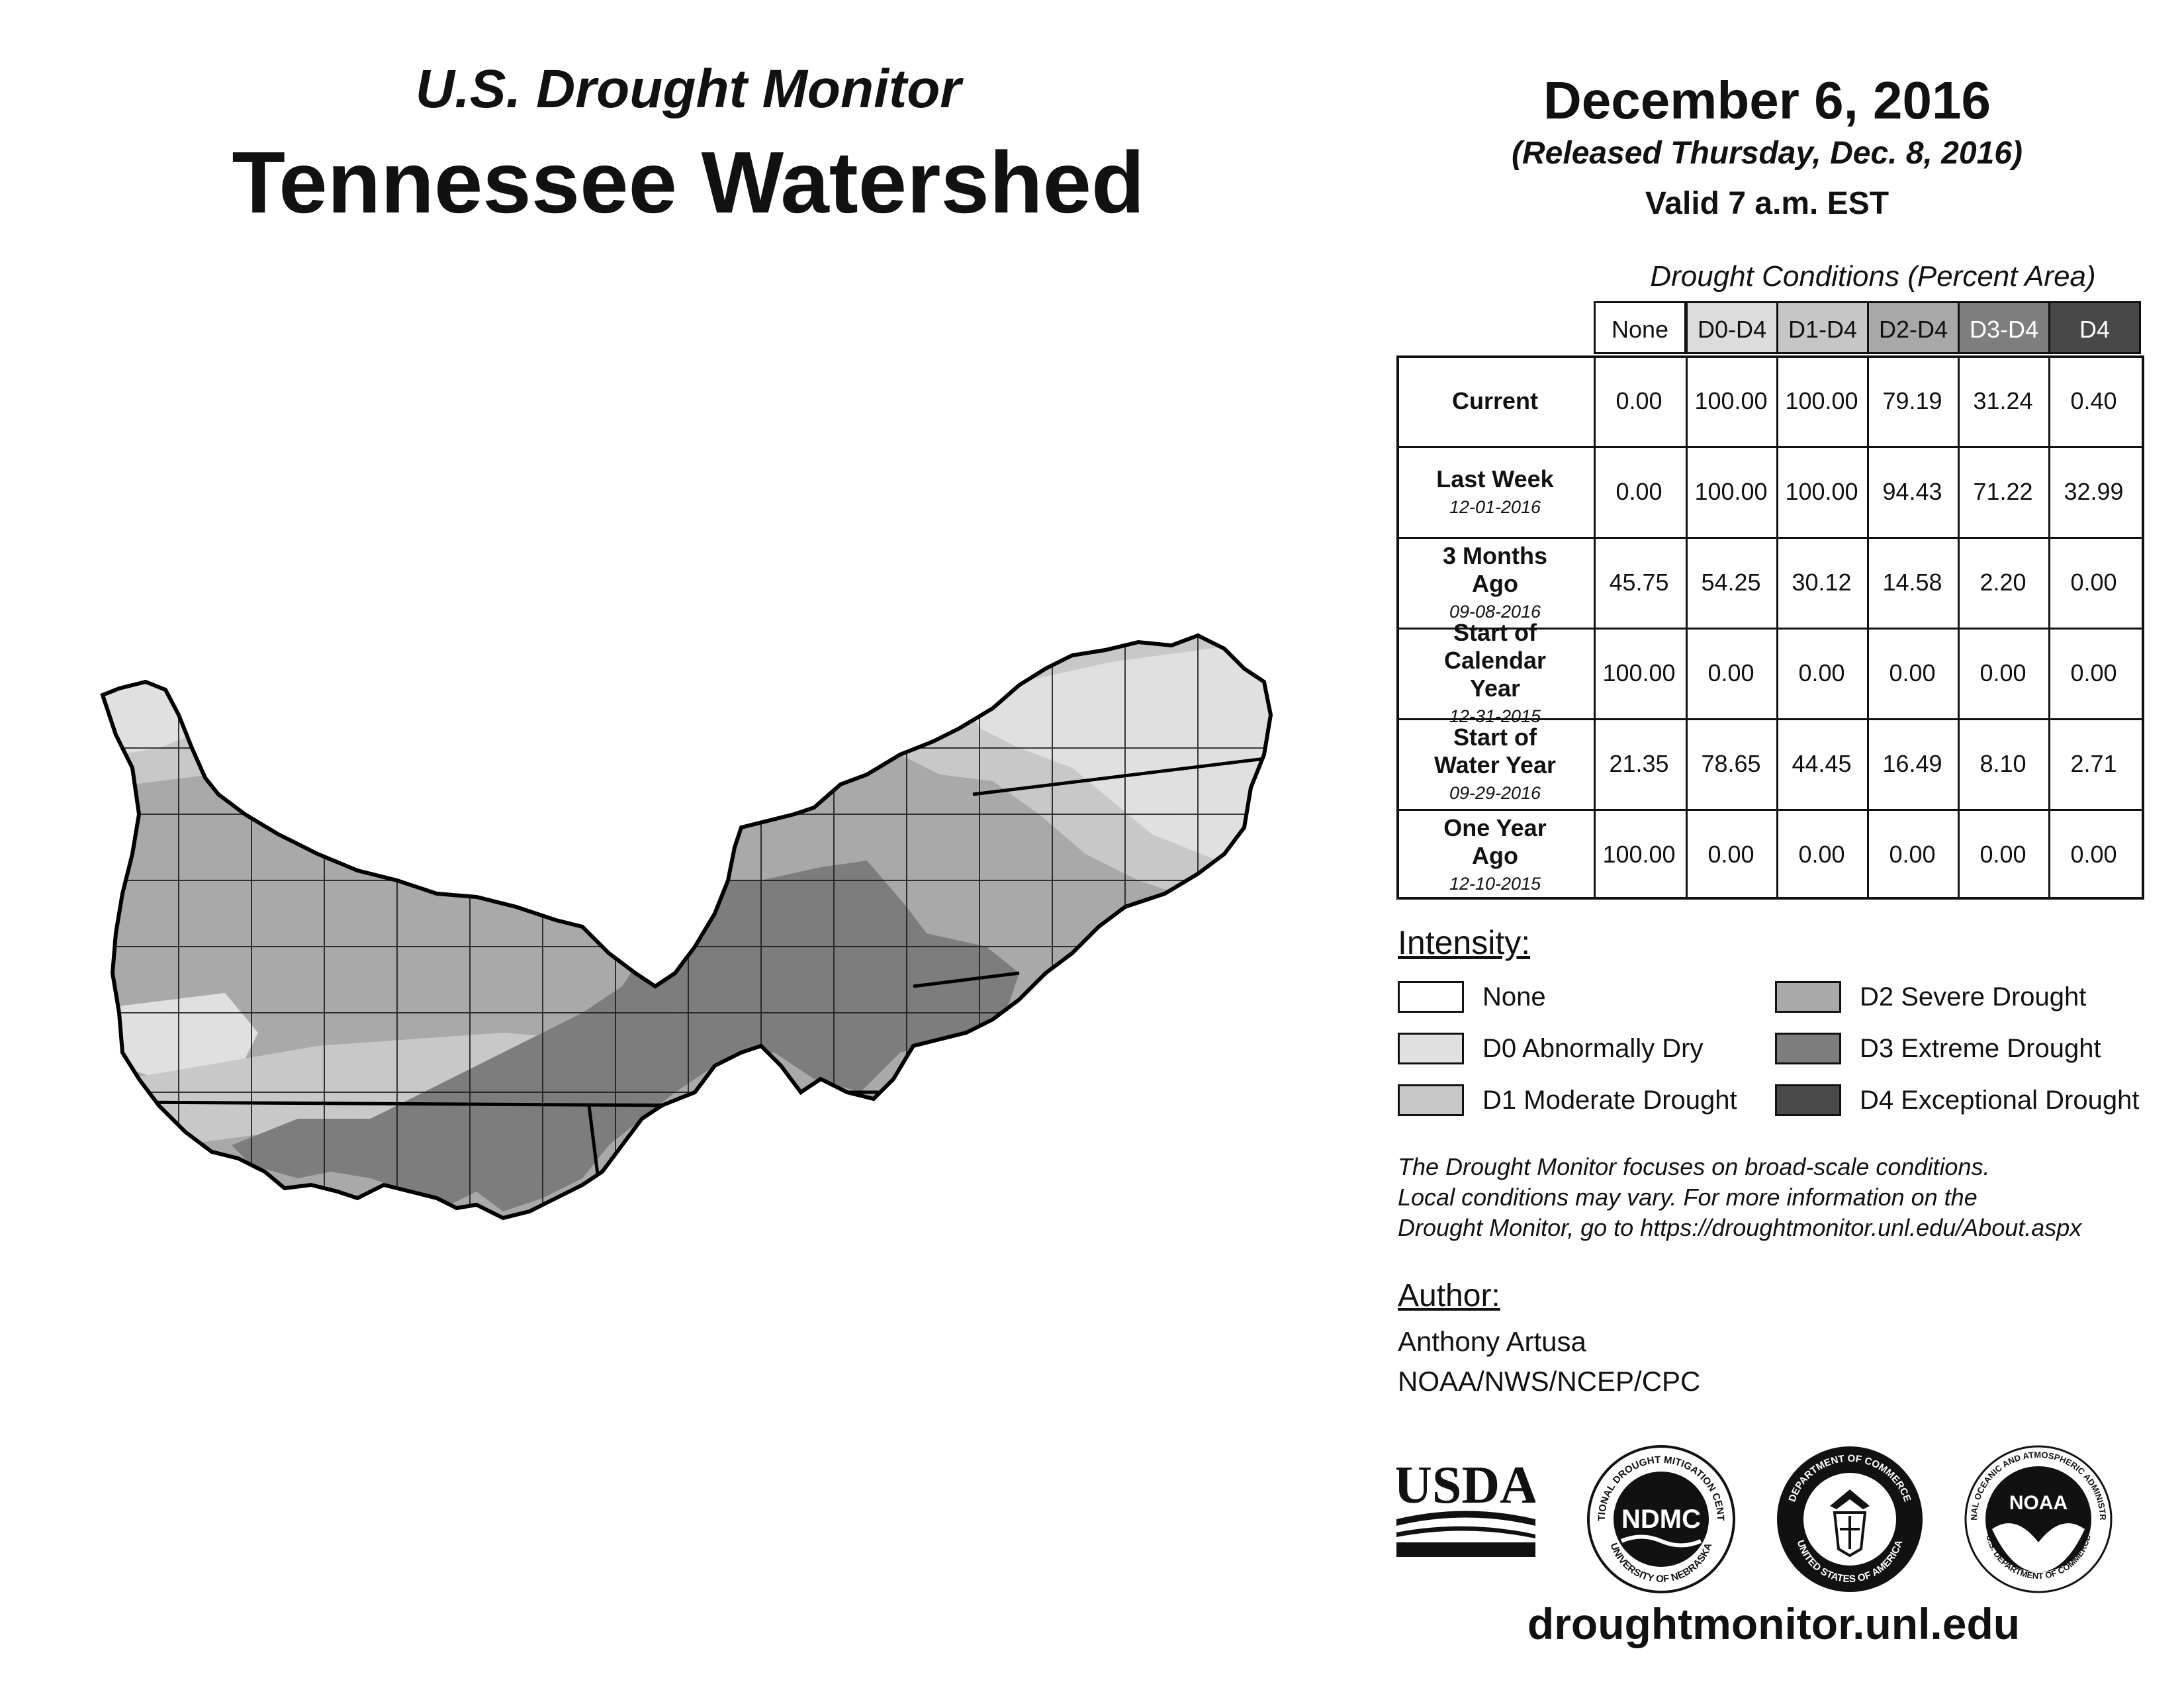 The height and width of the screenshot is (1688, 2184). What do you see at coordinates (1912, 491) in the screenshot?
I see `table-cell: 94.43` at bounding box center [1912, 491].